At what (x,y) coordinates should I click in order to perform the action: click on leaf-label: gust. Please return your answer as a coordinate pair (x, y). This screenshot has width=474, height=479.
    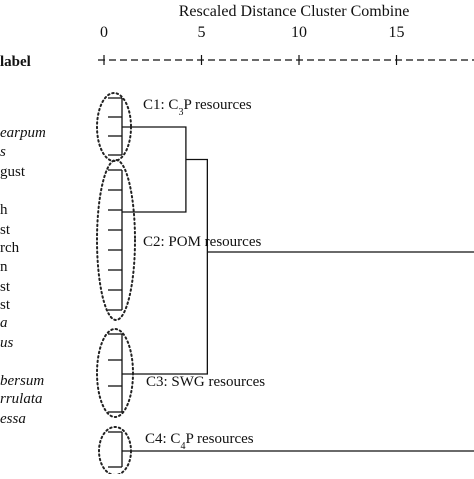
    Looking at the image, I should click on (13, 172).